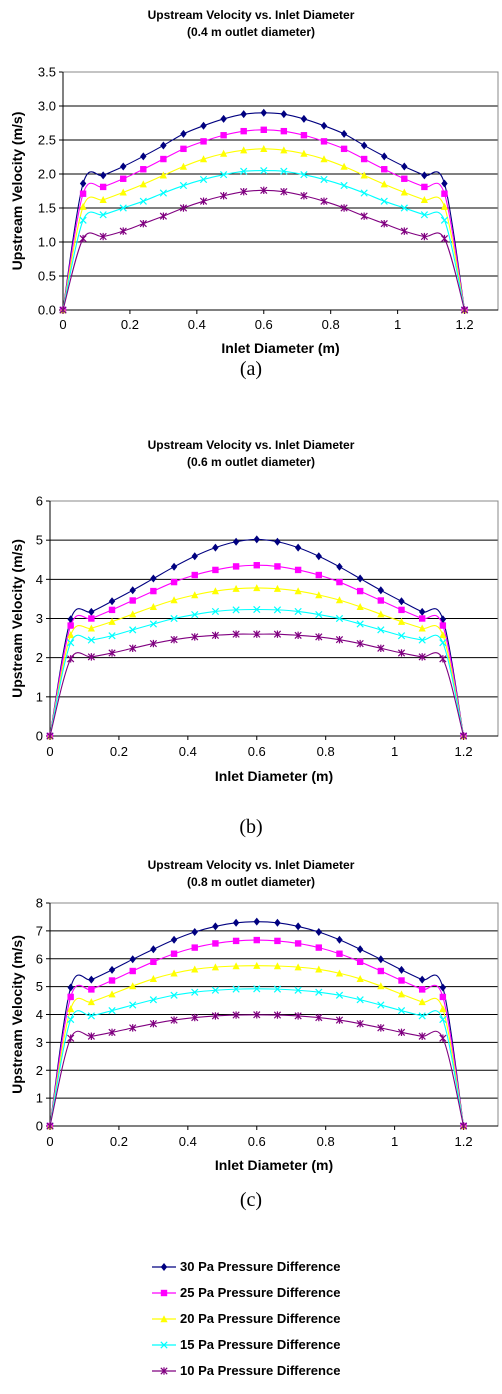  Describe the element at coordinates (251, 462) in the screenshot. I see `chart-subtitle-text: (0.6 m outlet diameter)` at that location.